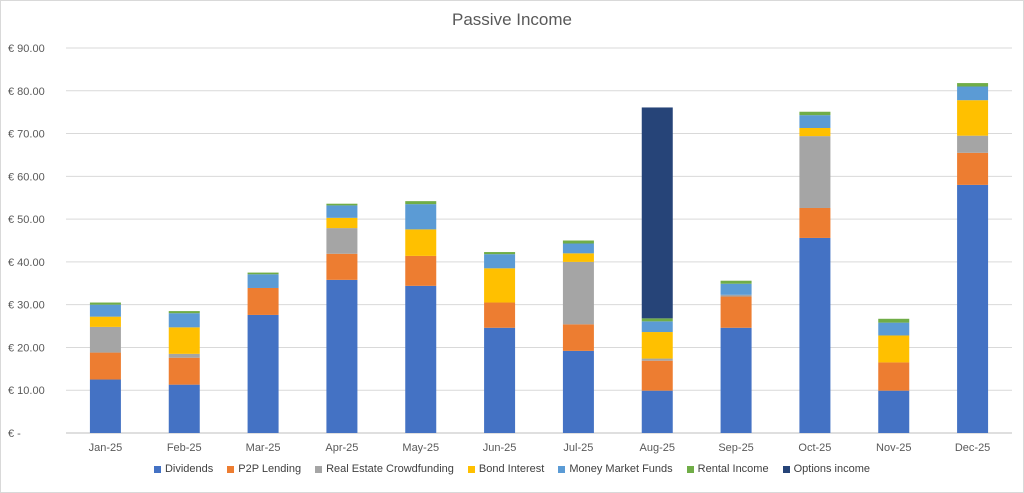 This screenshot has width=1024, height=493. What do you see at coordinates (26, 306) in the screenshot?
I see `y-tick-label: € 30.00` at bounding box center [26, 306].